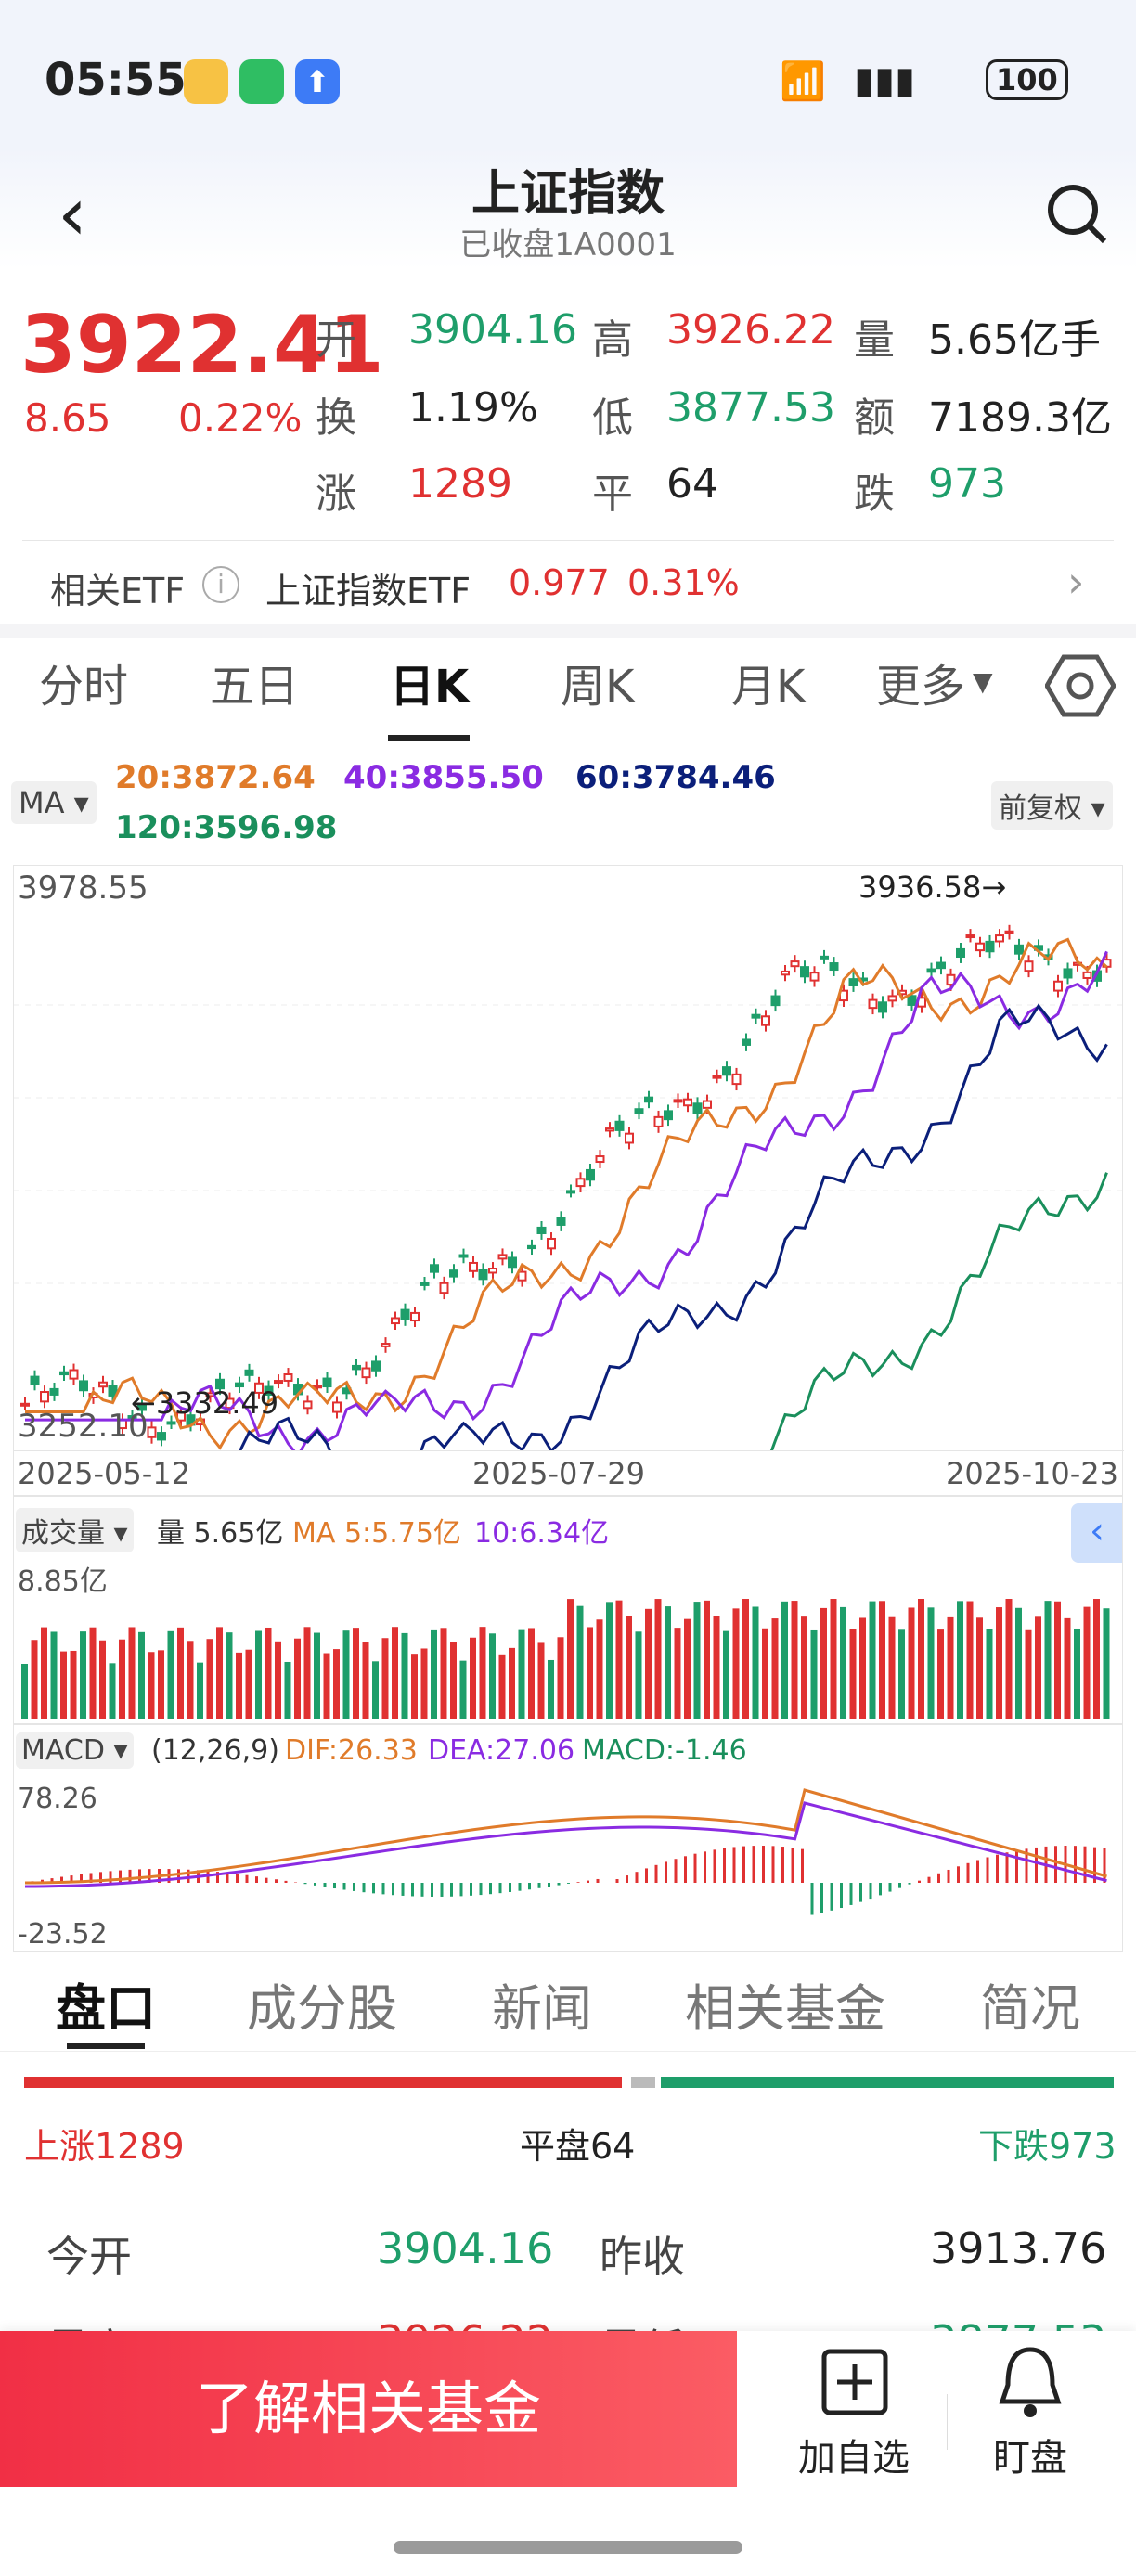 The width and height of the screenshot is (1136, 2576). Describe the element at coordinates (429, 738) in the screenshot. I see `active-tab-indicator` at that location.